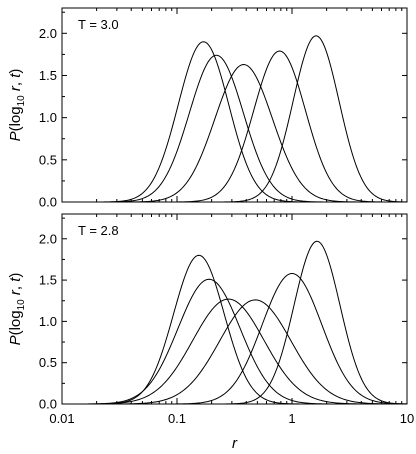 Image resolution: width=416 pixels, height=454 pixels. What do you see at coordinates (98, 230) in the screenshot?
I see `panel-label: T = 2.8` at bounding box center [98, 230].